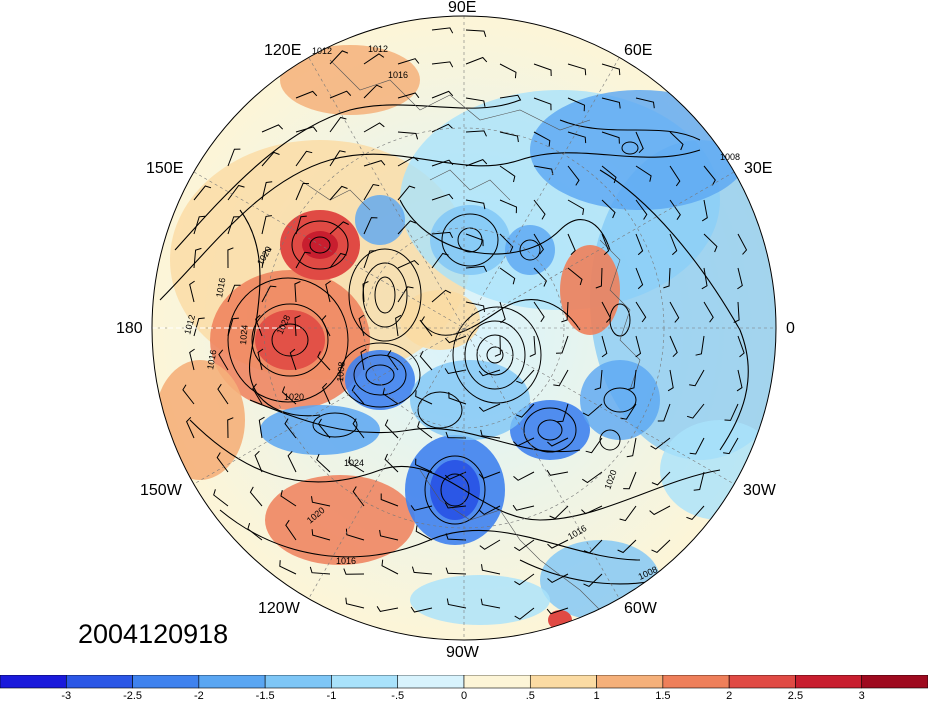 Image resolution: width=928 pixels, height=702 pixels. What do you see at coordinates (322, 51) in the screenshot?
I see `isobar-label: 1012` at bounding box center [322, 51].